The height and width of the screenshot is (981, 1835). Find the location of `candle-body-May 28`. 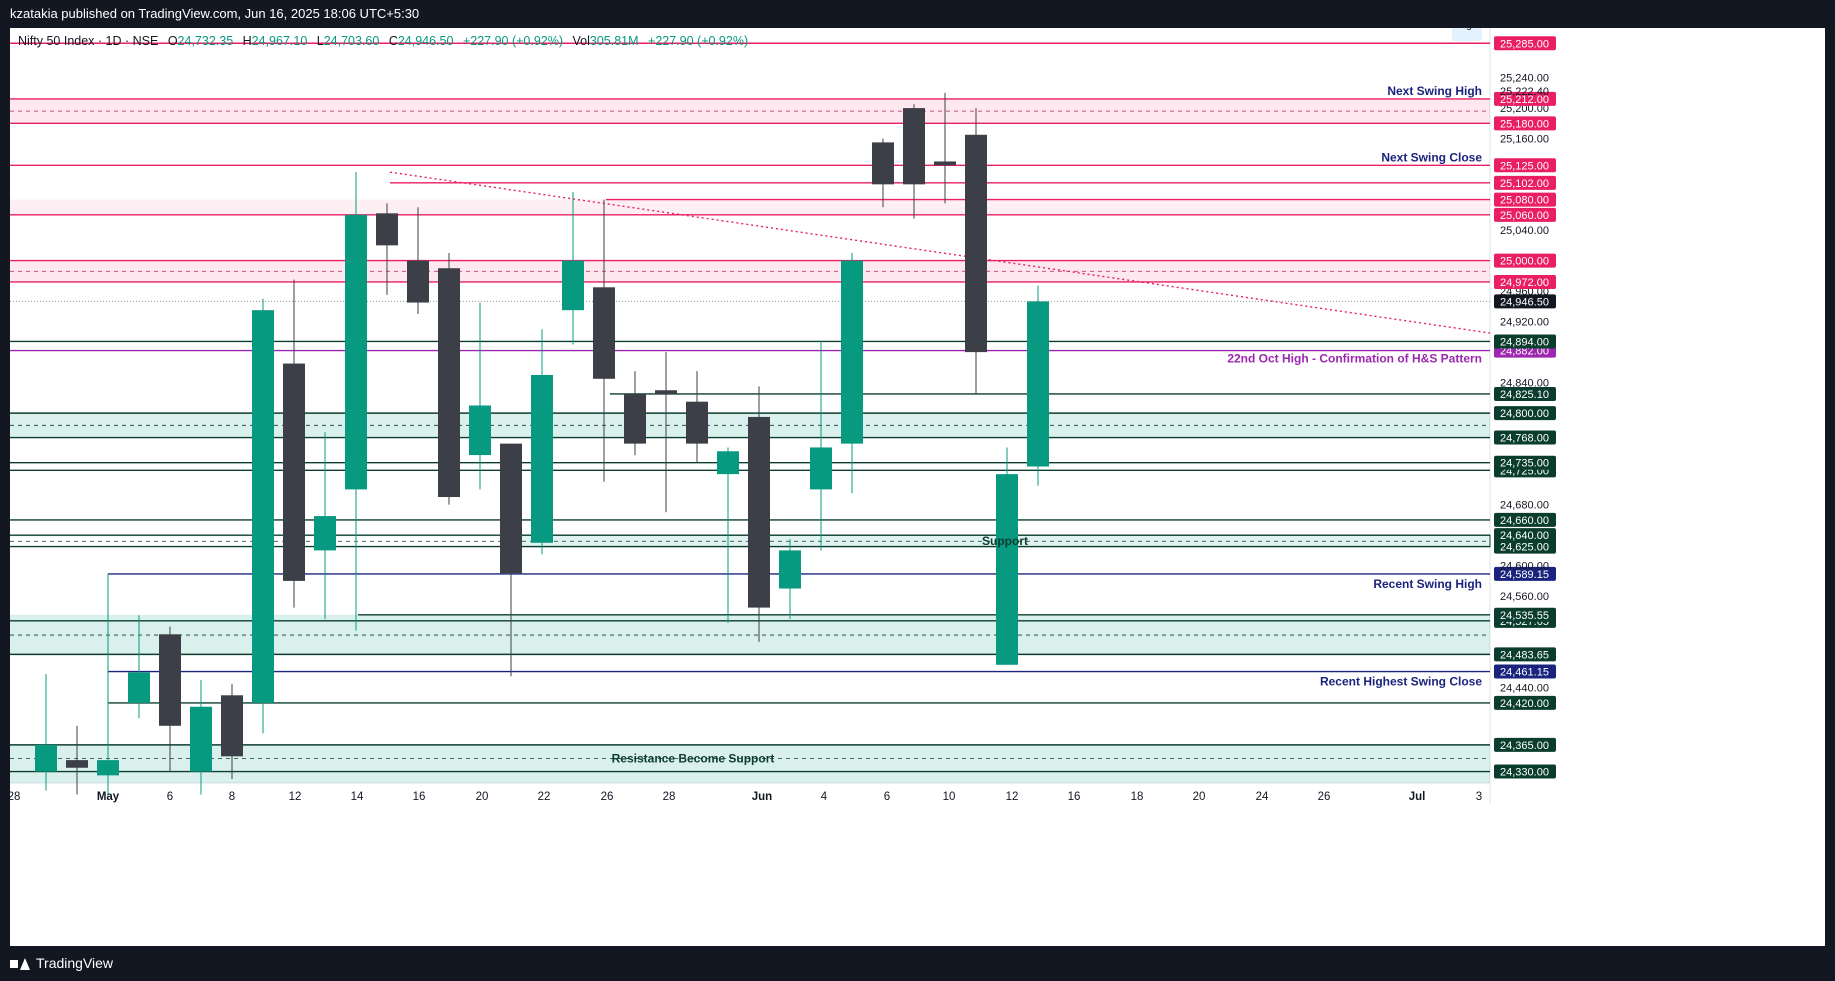

candle-body-May 28 is located at coordinates (697, 422).